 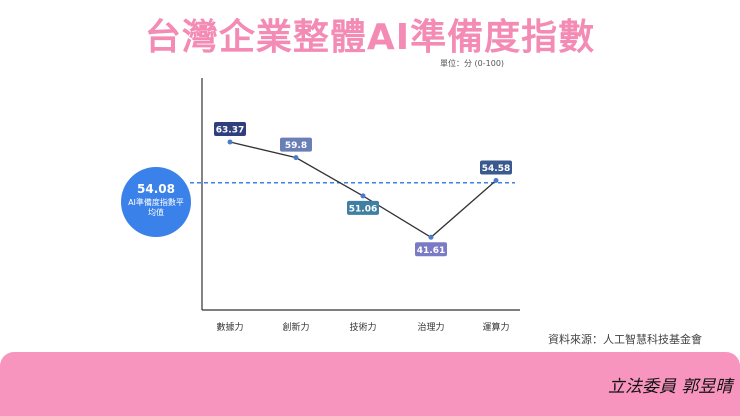 I want to click on x-tick-label: 技術力, so click(x=362, y=327).